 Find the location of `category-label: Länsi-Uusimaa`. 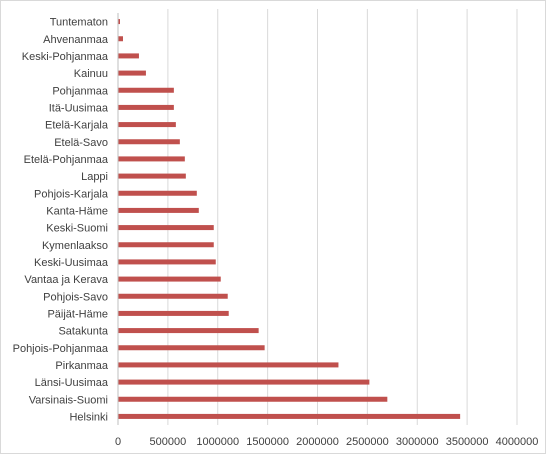

category-label: Länsi-Uusimaa is located at coordinates (72, 383).